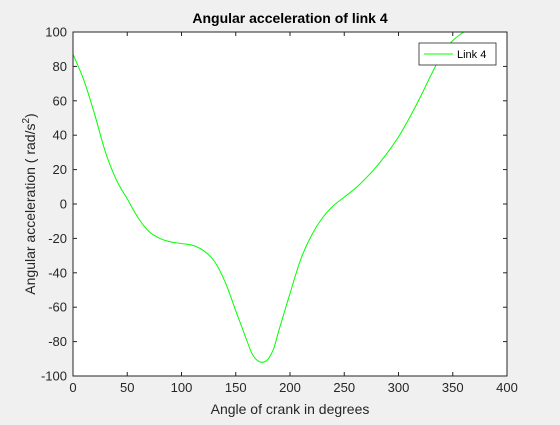  I want to click on chart-title: Angular acceleration of link 4, so click(289, 18).